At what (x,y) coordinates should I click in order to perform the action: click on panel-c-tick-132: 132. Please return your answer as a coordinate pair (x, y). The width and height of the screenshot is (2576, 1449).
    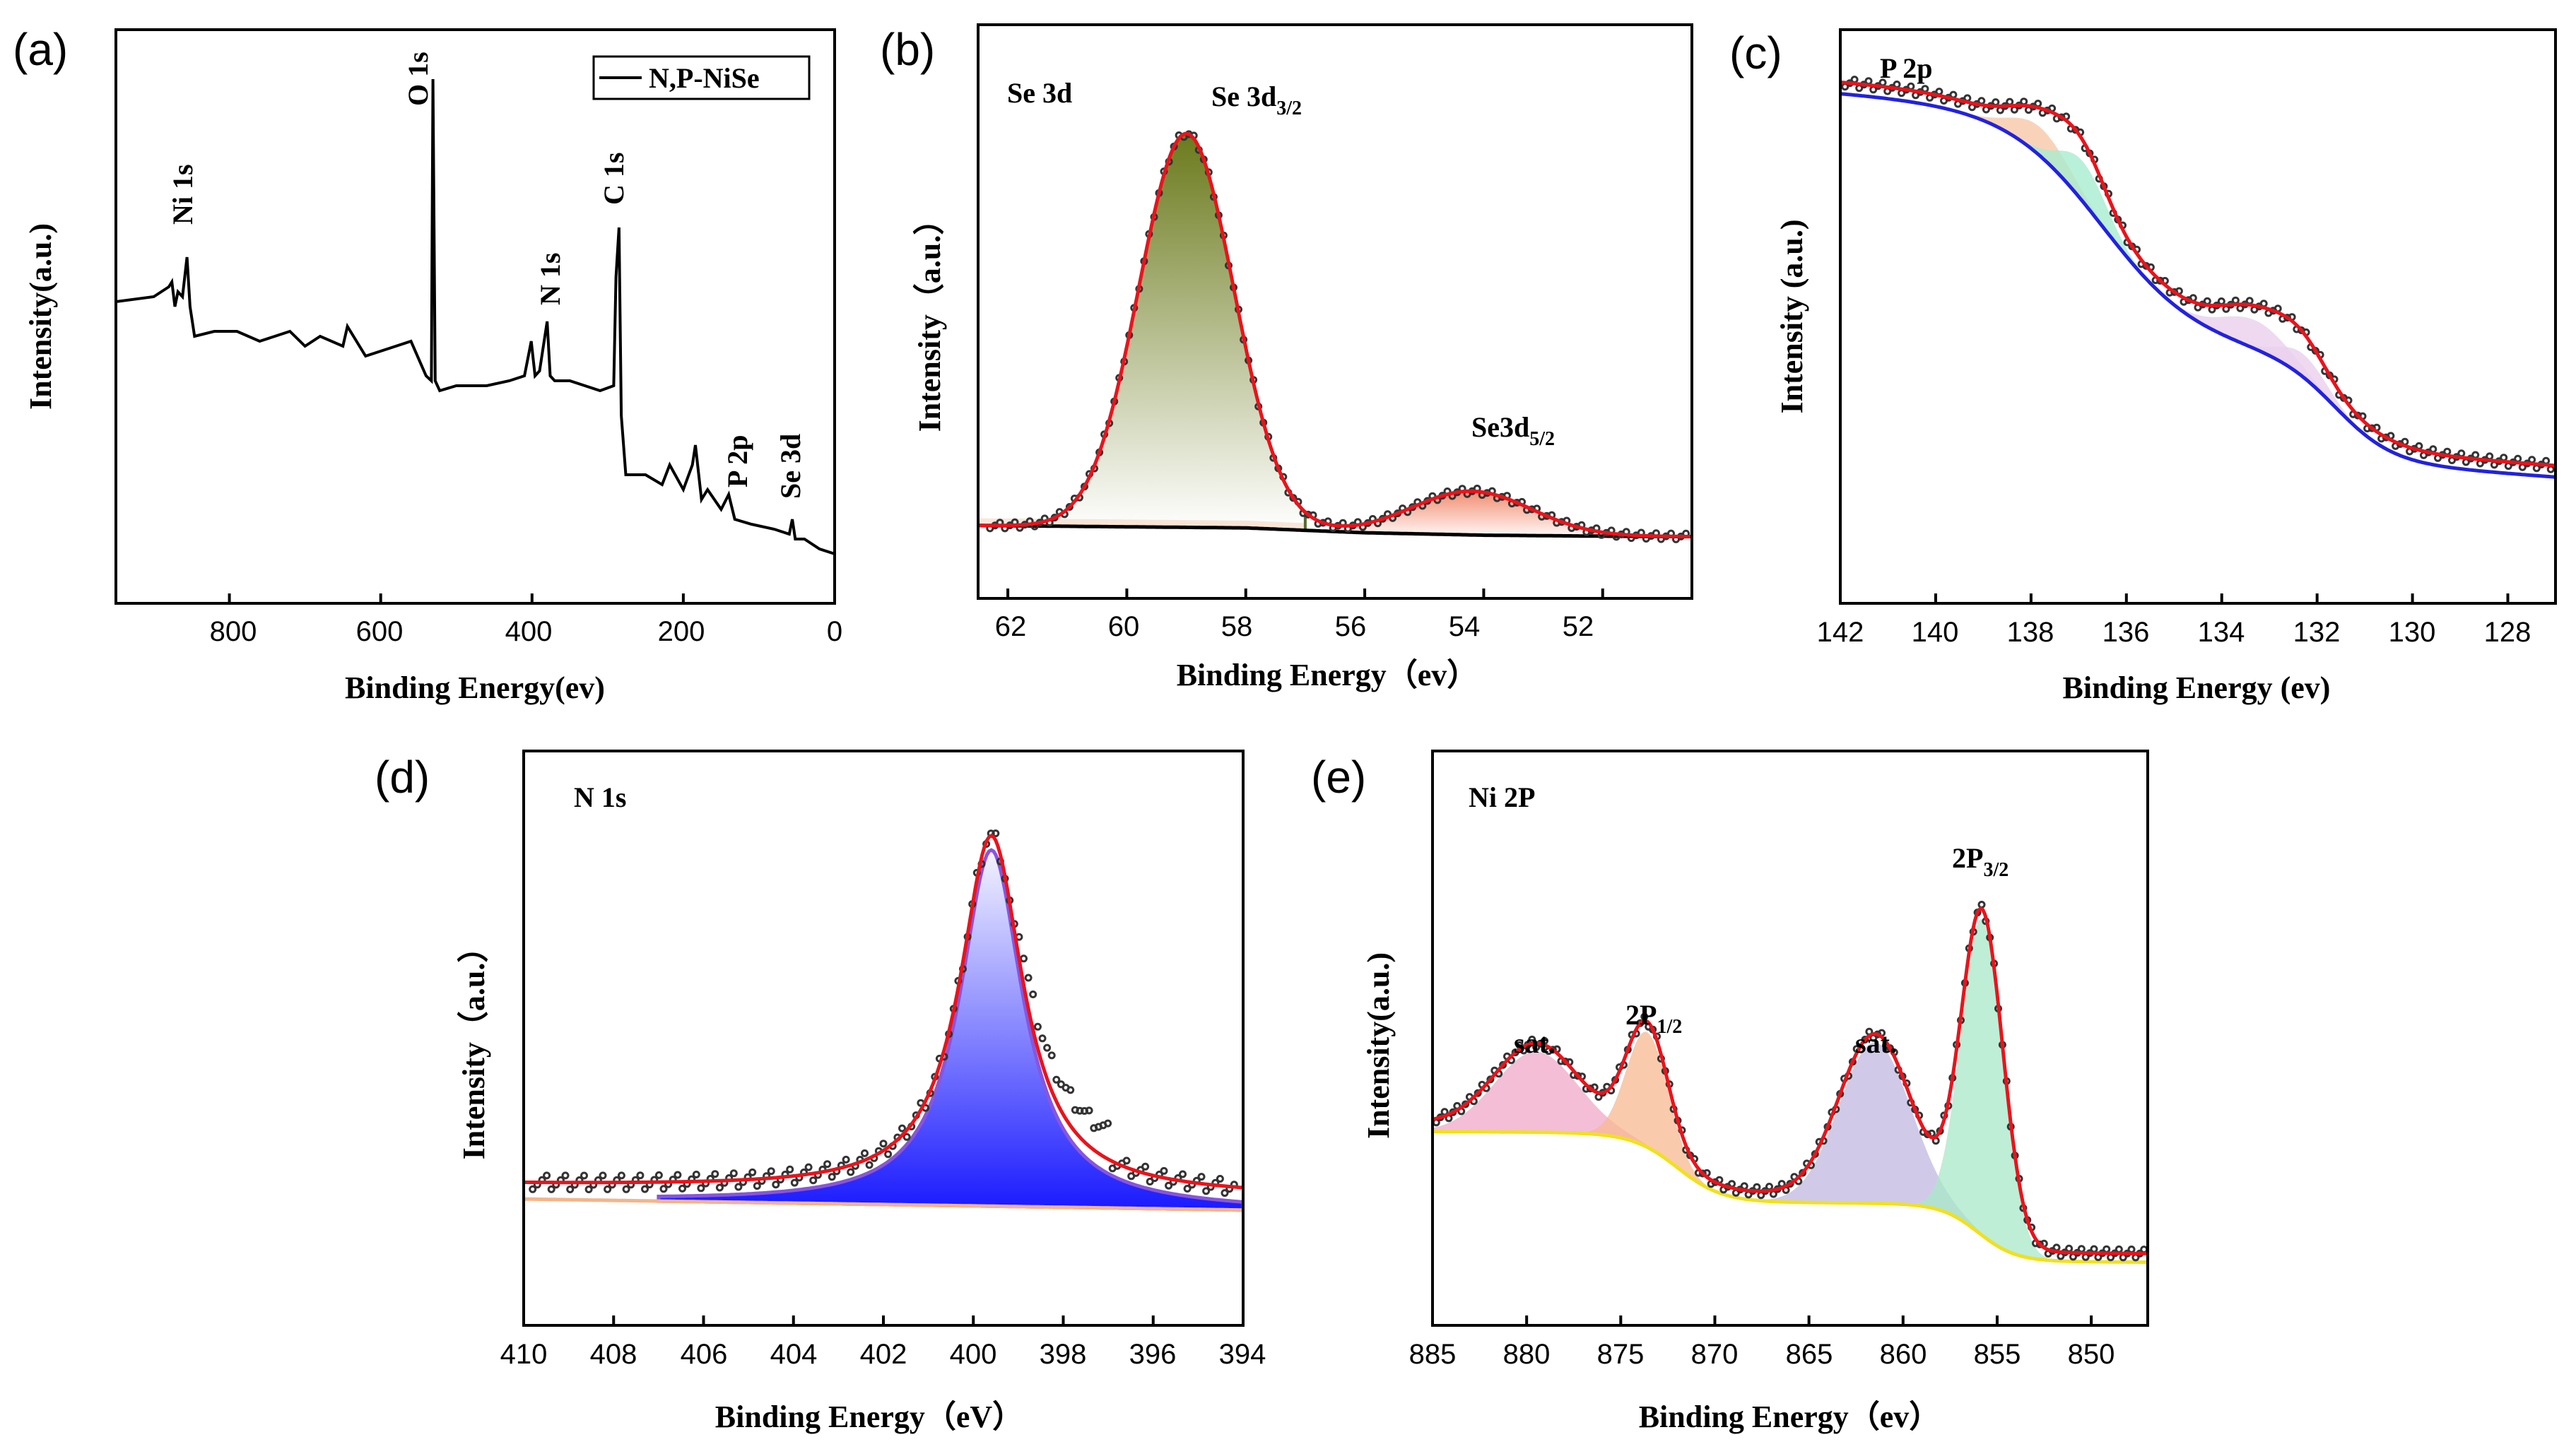
    Looking at the image, I should click on (2317, 632).